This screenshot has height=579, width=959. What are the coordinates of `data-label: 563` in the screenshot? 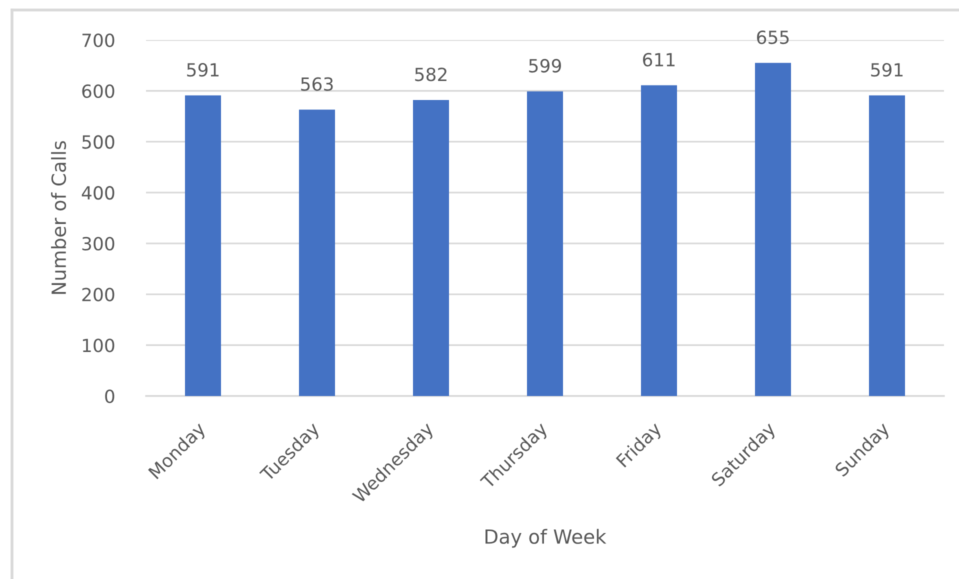 It's located at (317, 84).